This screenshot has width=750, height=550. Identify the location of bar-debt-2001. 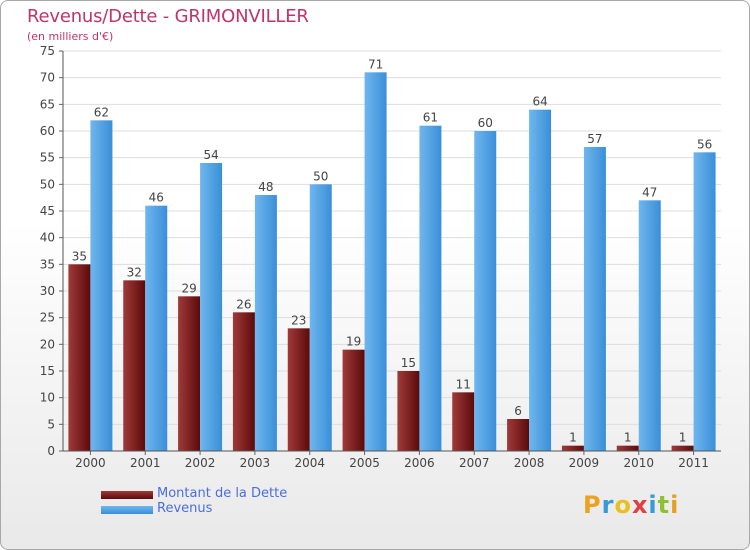
(134, 365).